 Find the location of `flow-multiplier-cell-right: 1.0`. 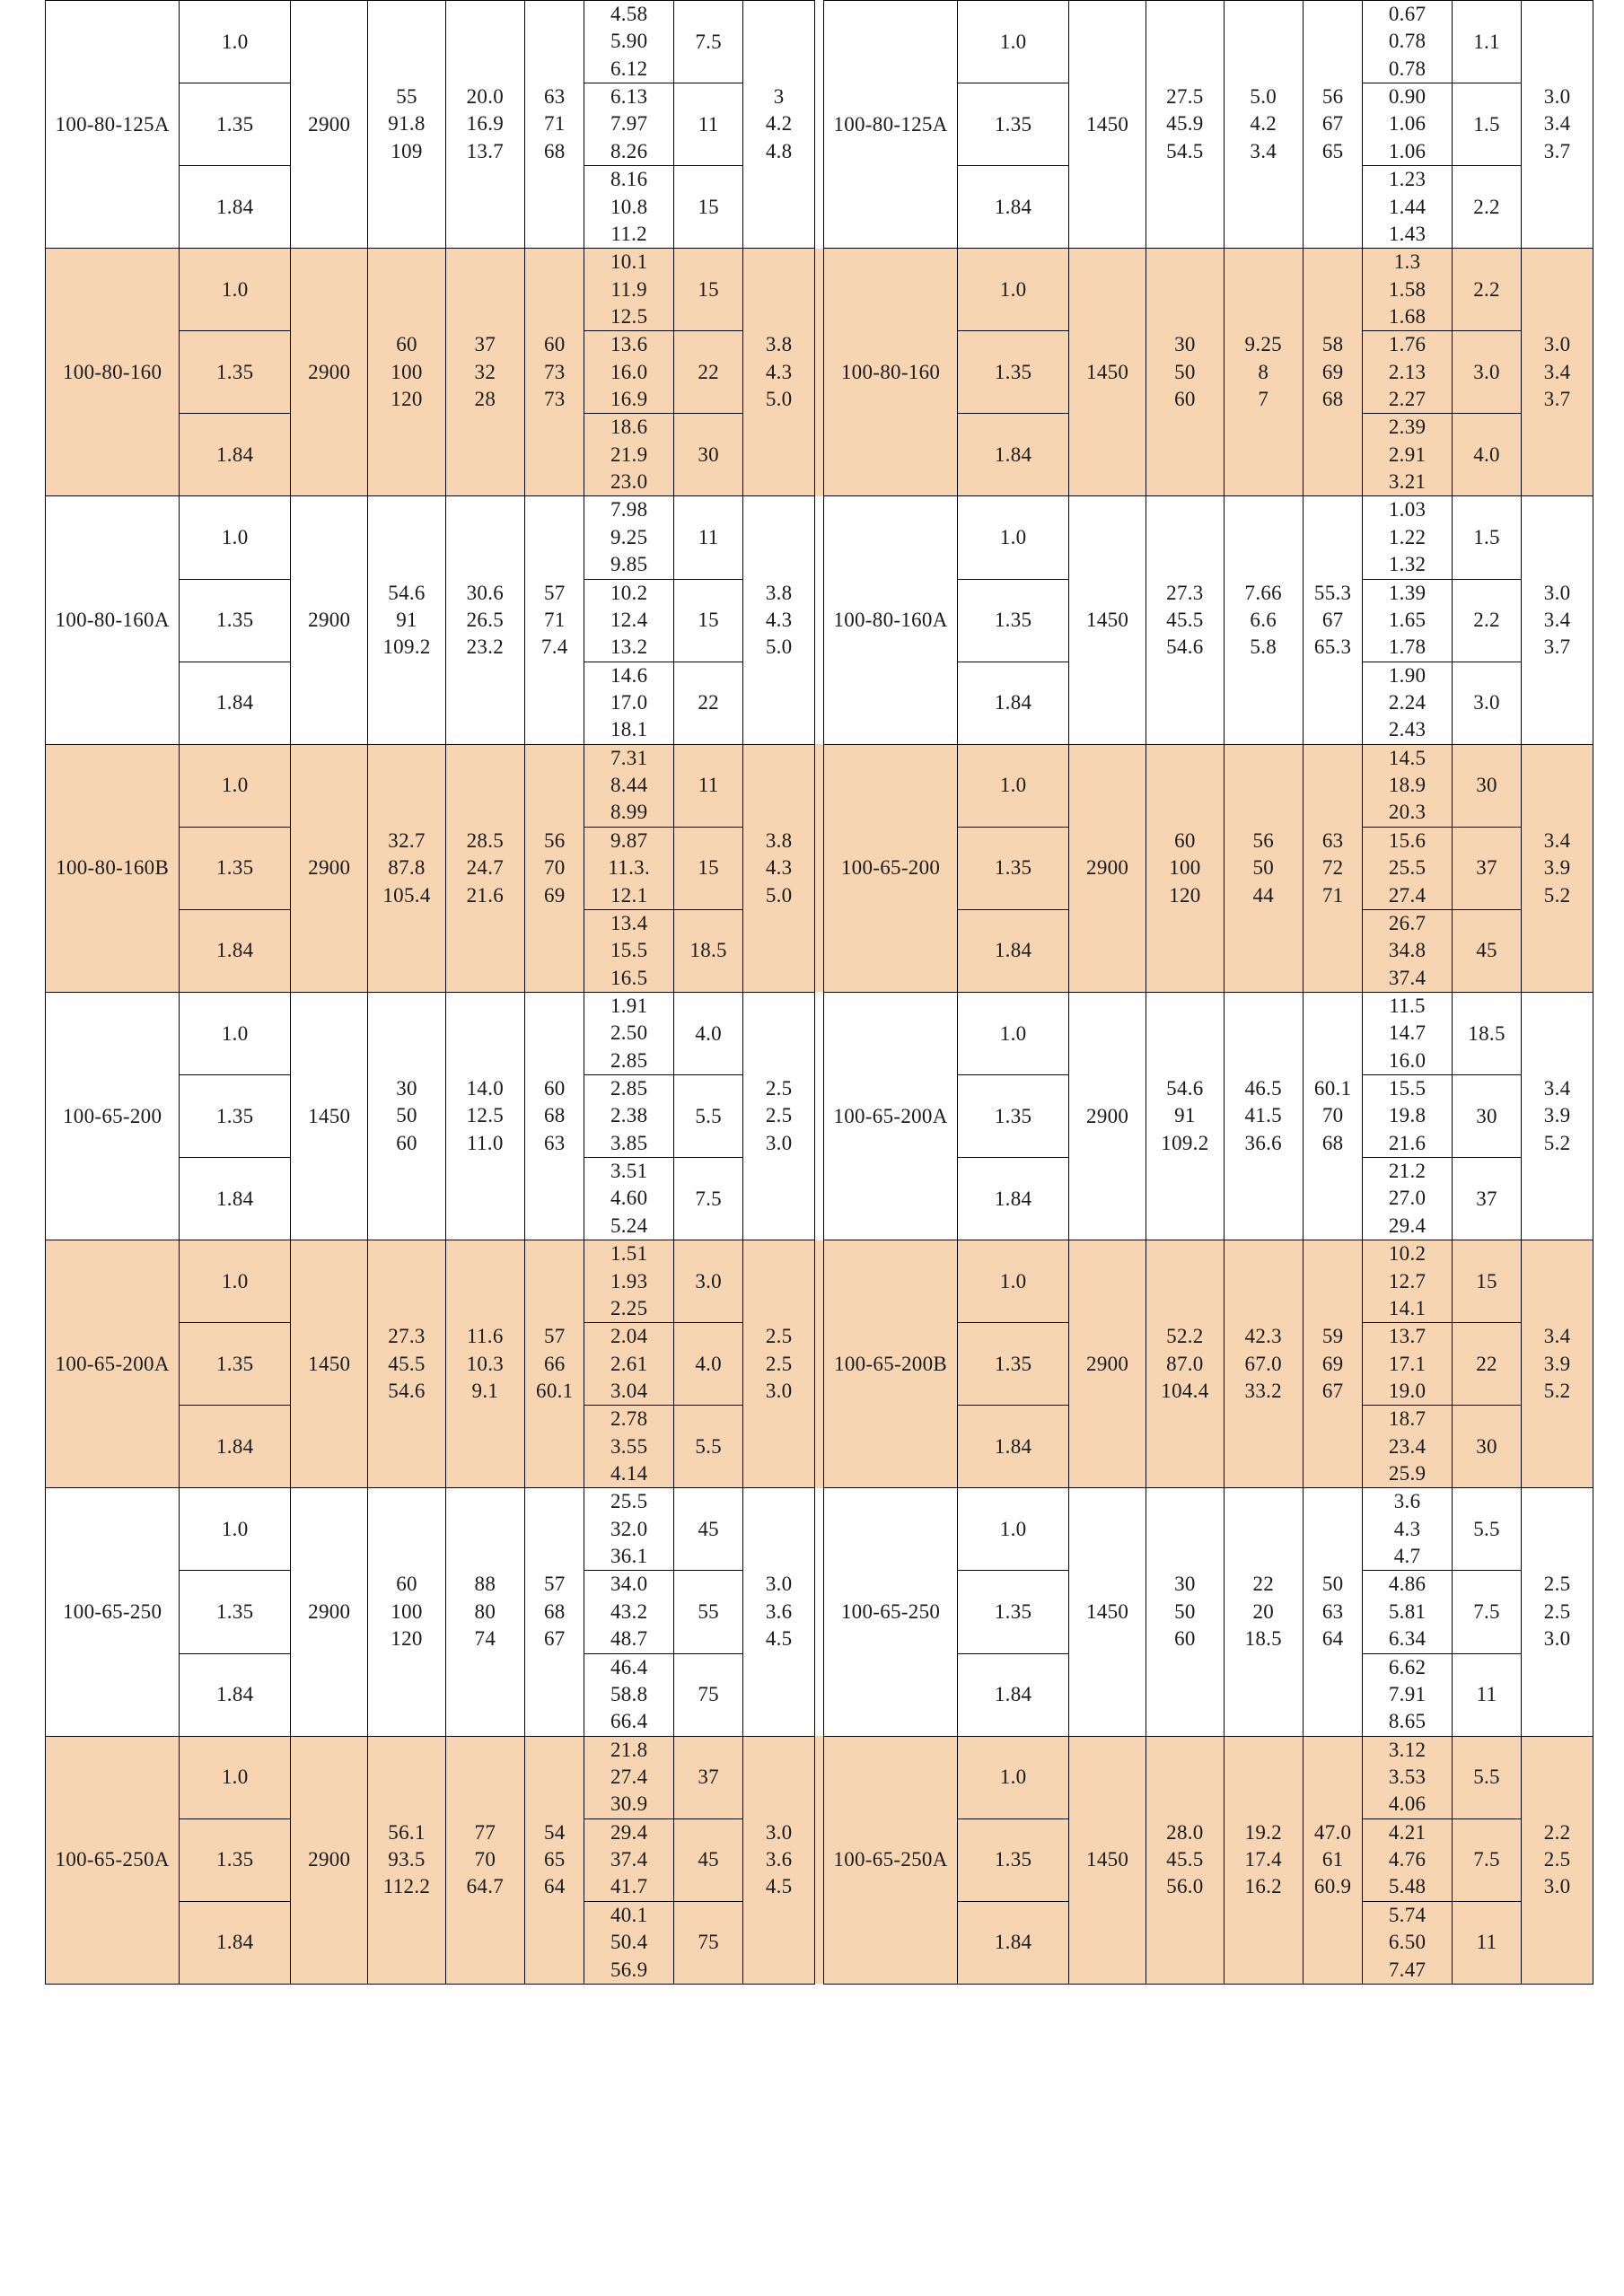

flow-multiplier-cell-right: 1.0 is located at coordinates (1014, 1529).